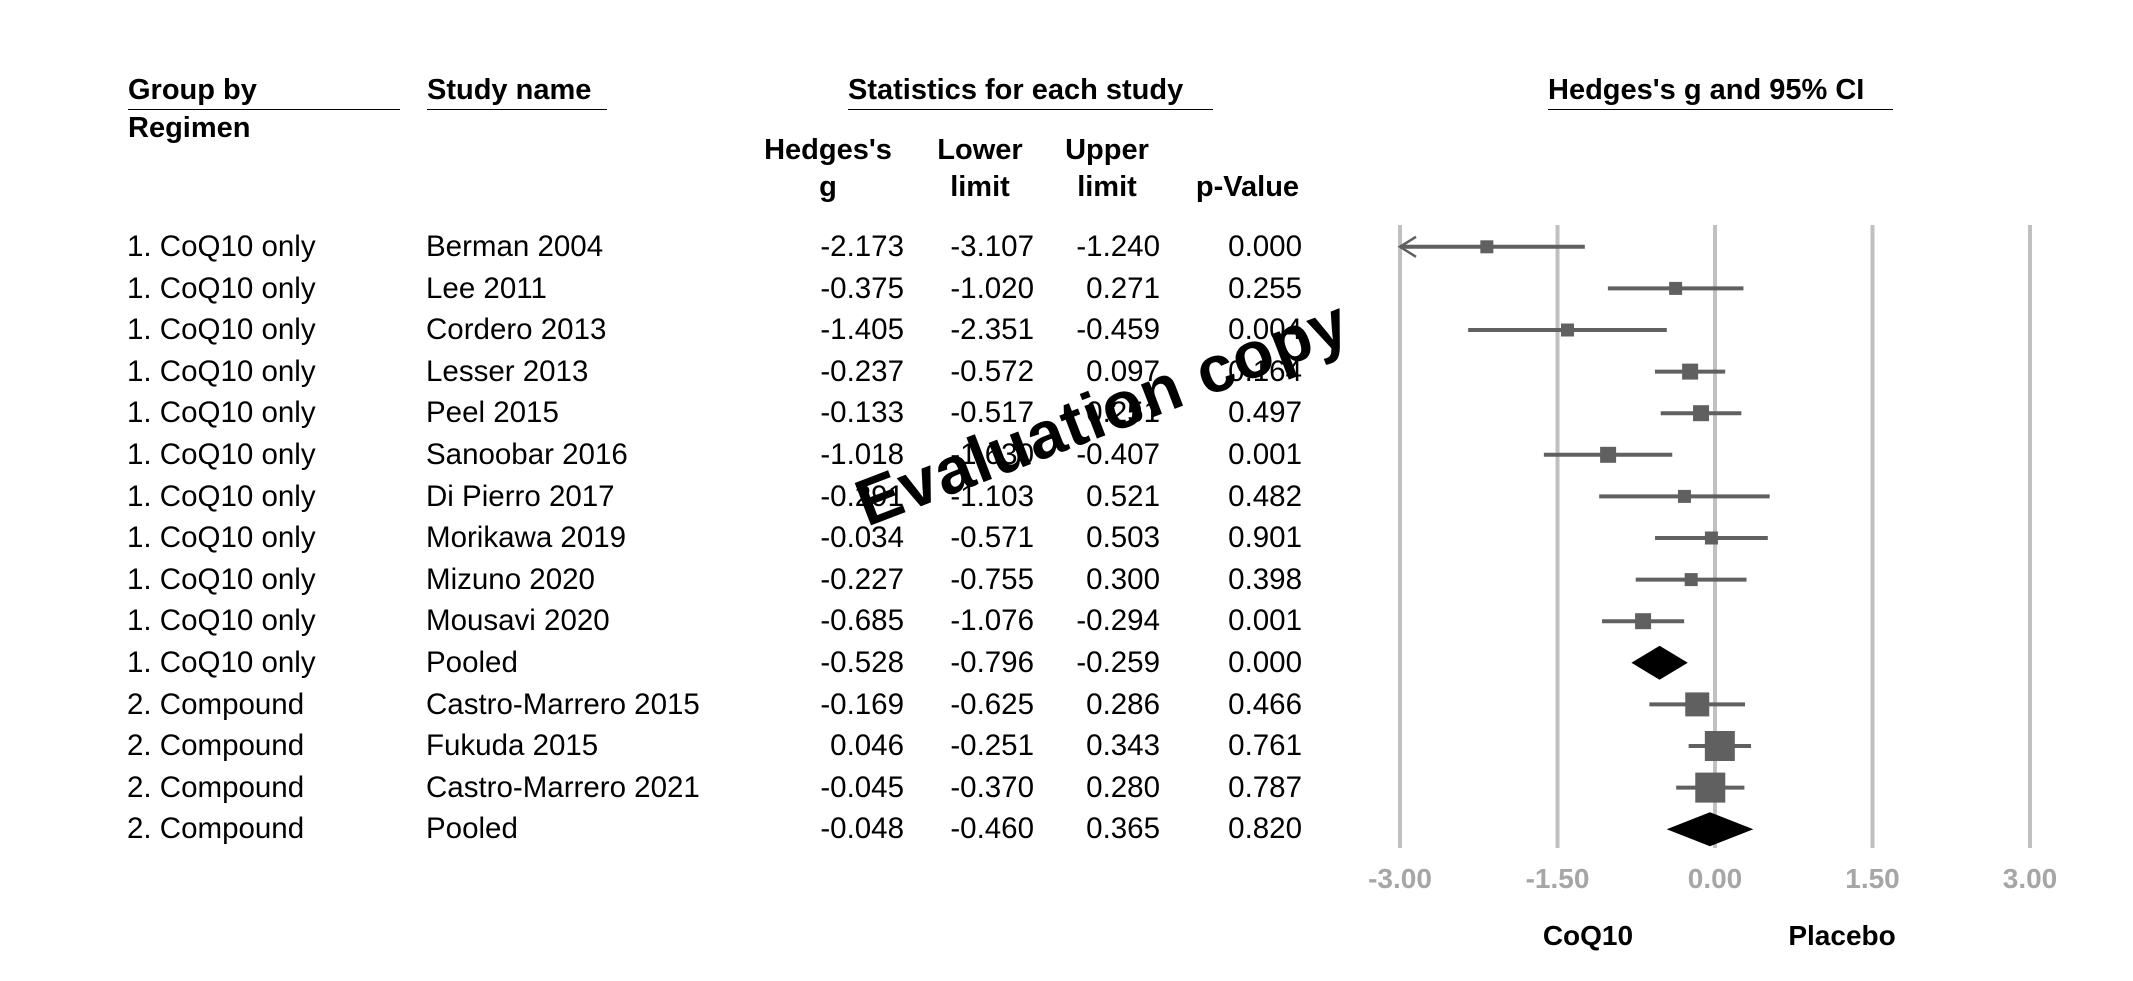  I want to click on col-lower-line1: Lower, so click(980, 150).